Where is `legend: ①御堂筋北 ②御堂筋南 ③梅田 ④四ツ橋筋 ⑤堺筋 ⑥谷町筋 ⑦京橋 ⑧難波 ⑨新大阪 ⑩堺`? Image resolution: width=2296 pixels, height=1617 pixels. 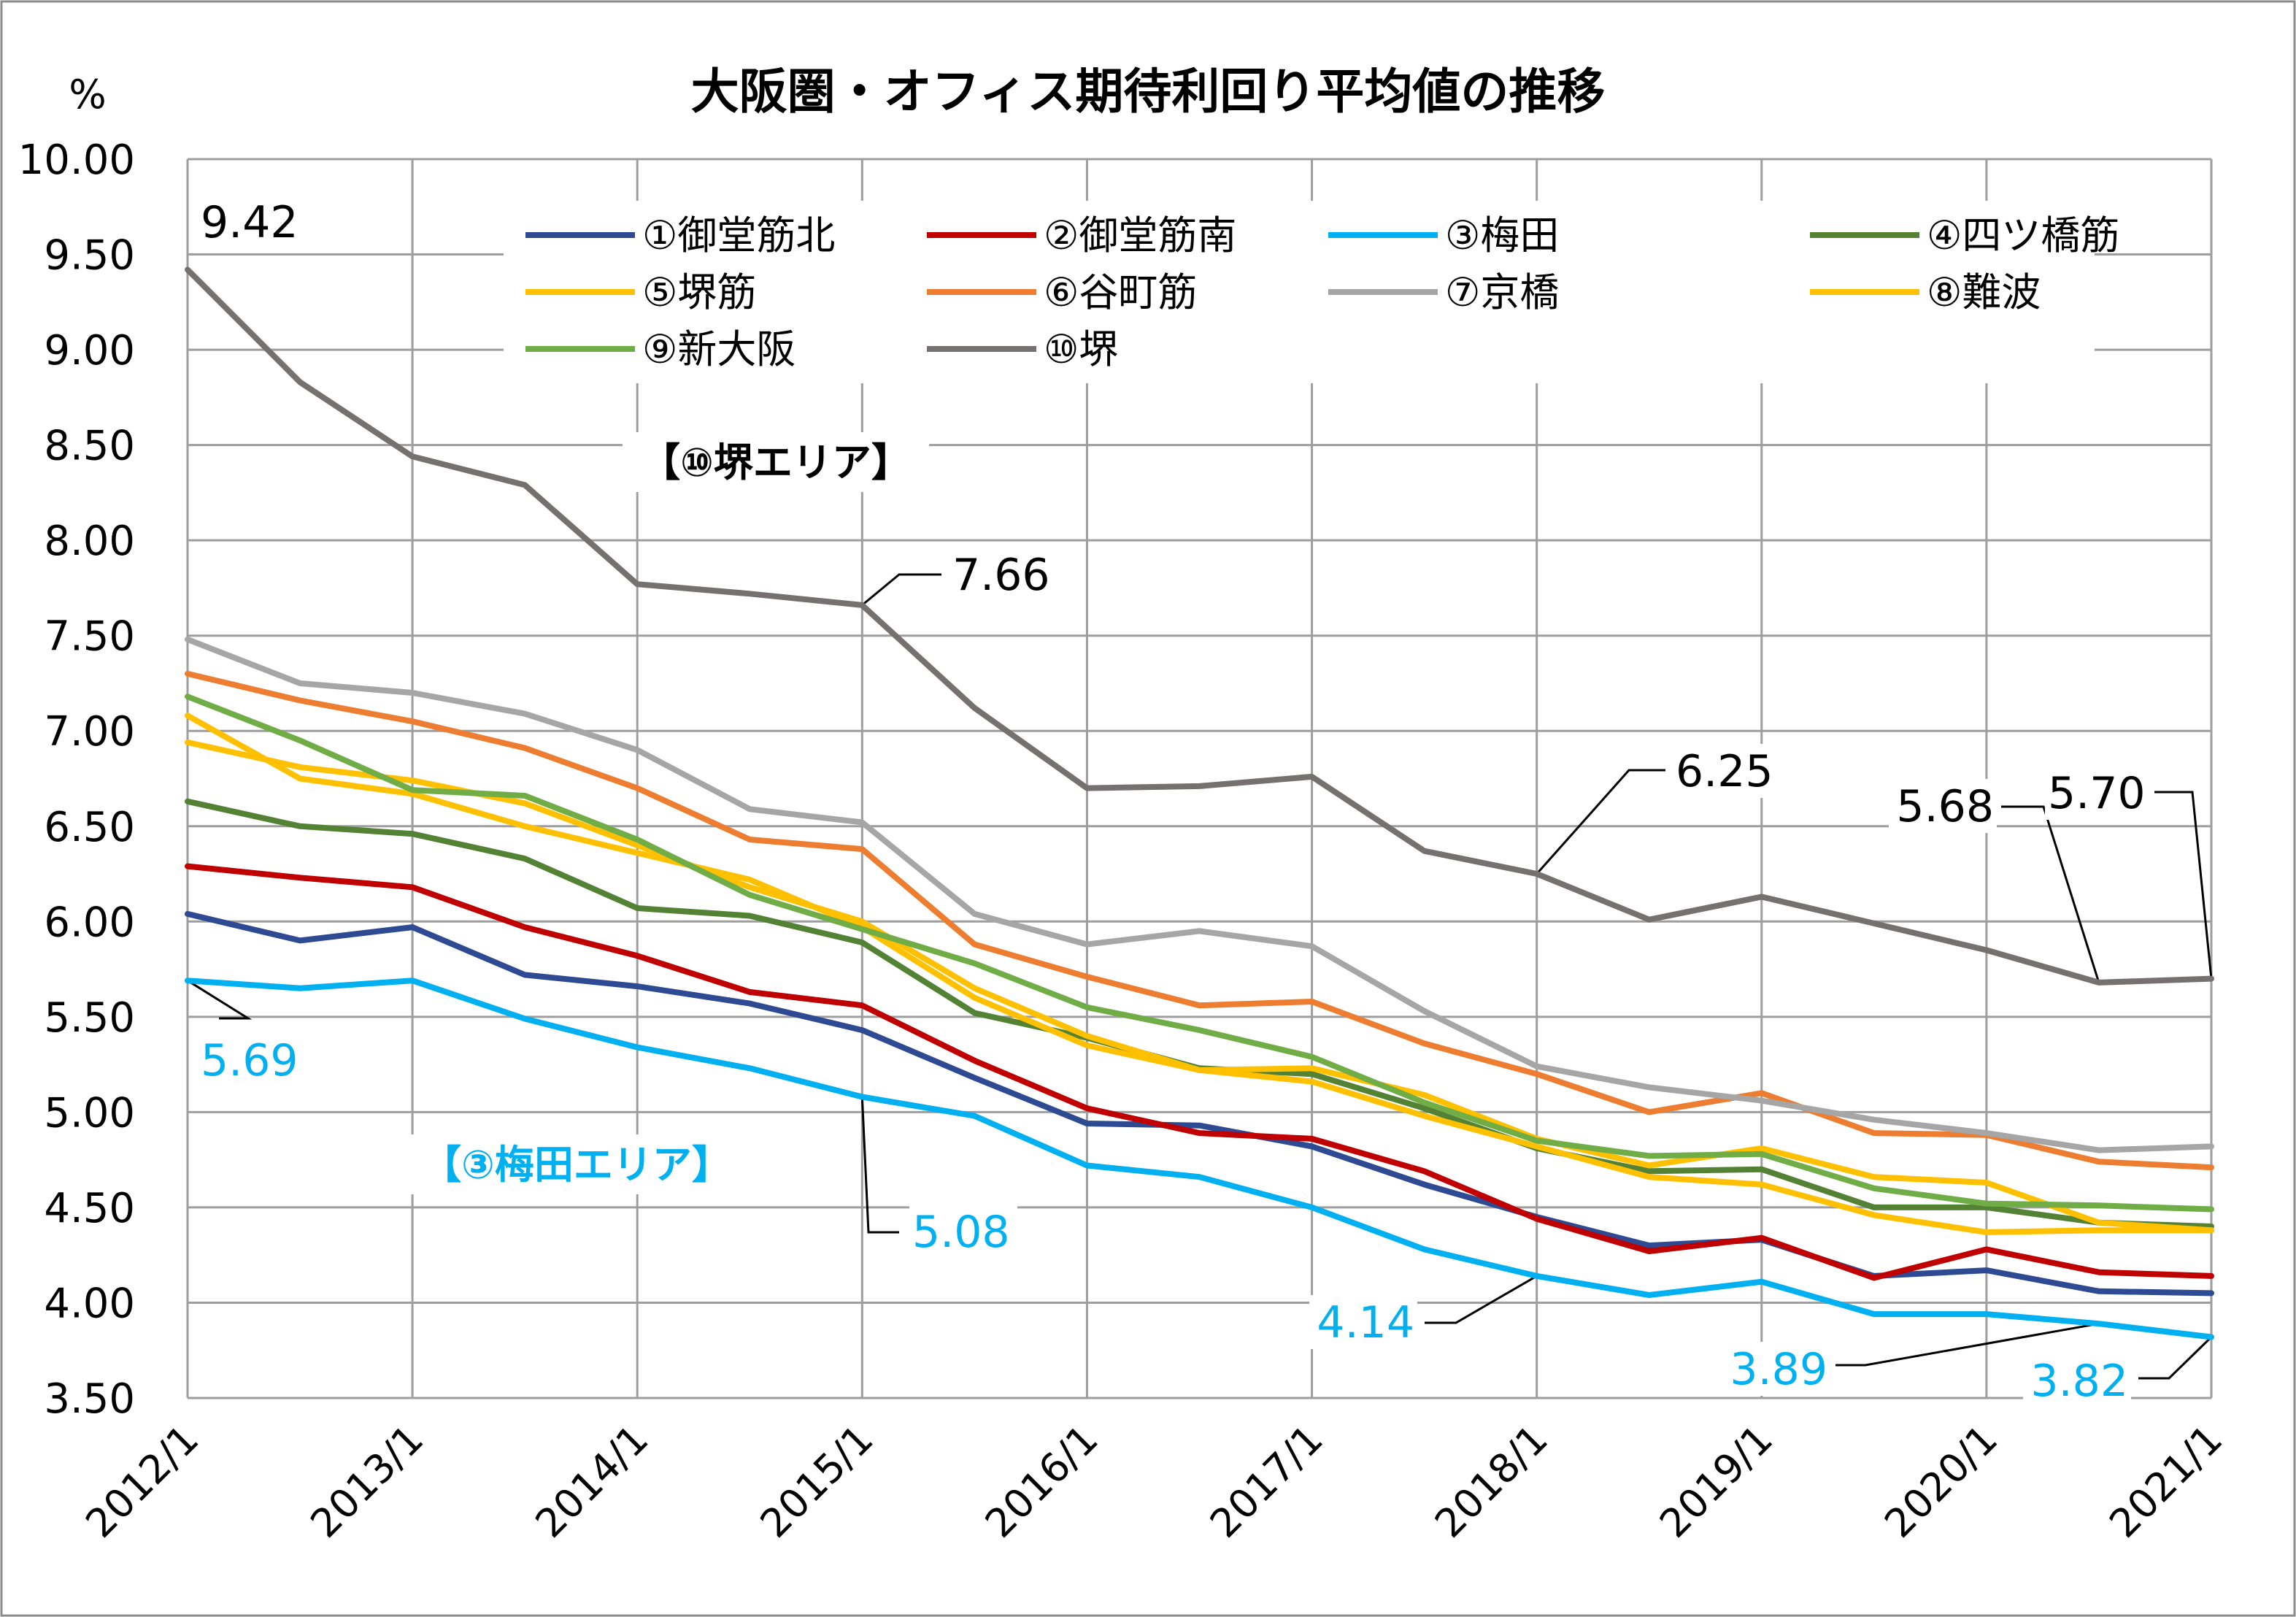 legend: ①御堂筋北 ②御堂筋南 ③梅田 ④四ツ橋筋 ⑤堺筋 ⑥谷町筋 ⑦京橋 ⑧難波 ⑨新大阪 ⑩堺 is located at coordinates (1311, 292).